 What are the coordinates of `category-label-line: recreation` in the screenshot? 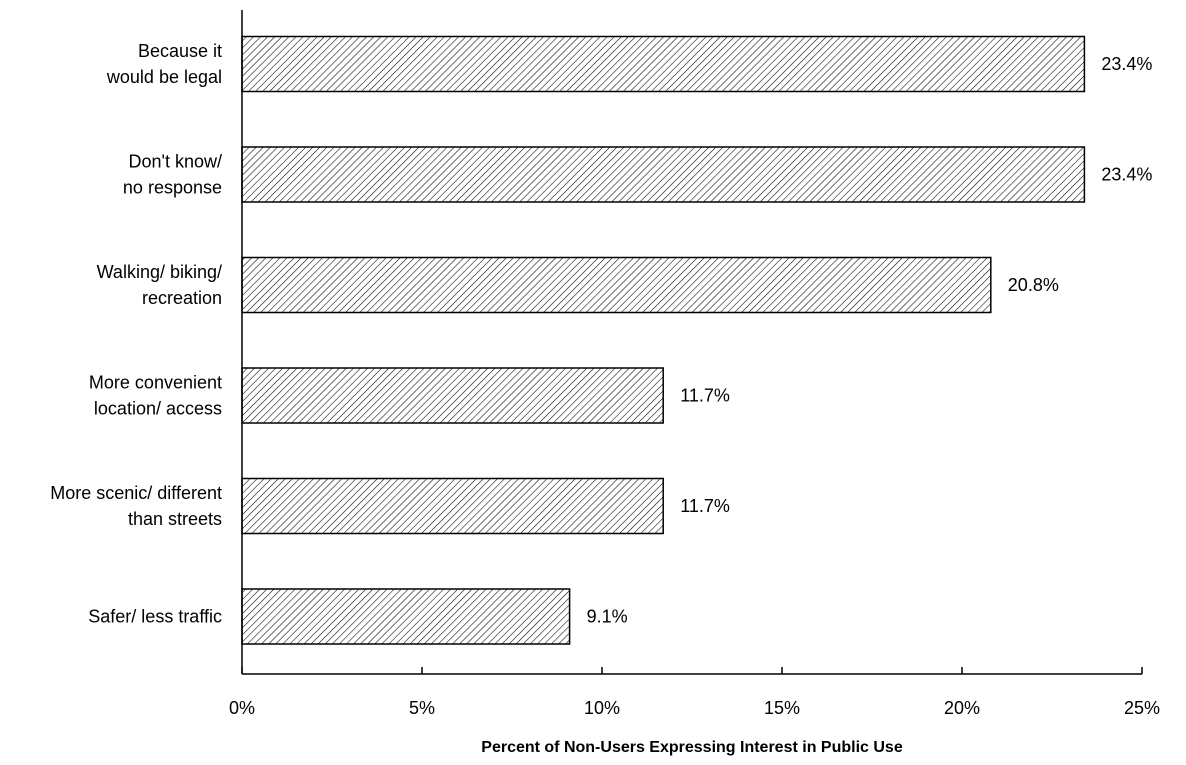 It's located at (182, 298).